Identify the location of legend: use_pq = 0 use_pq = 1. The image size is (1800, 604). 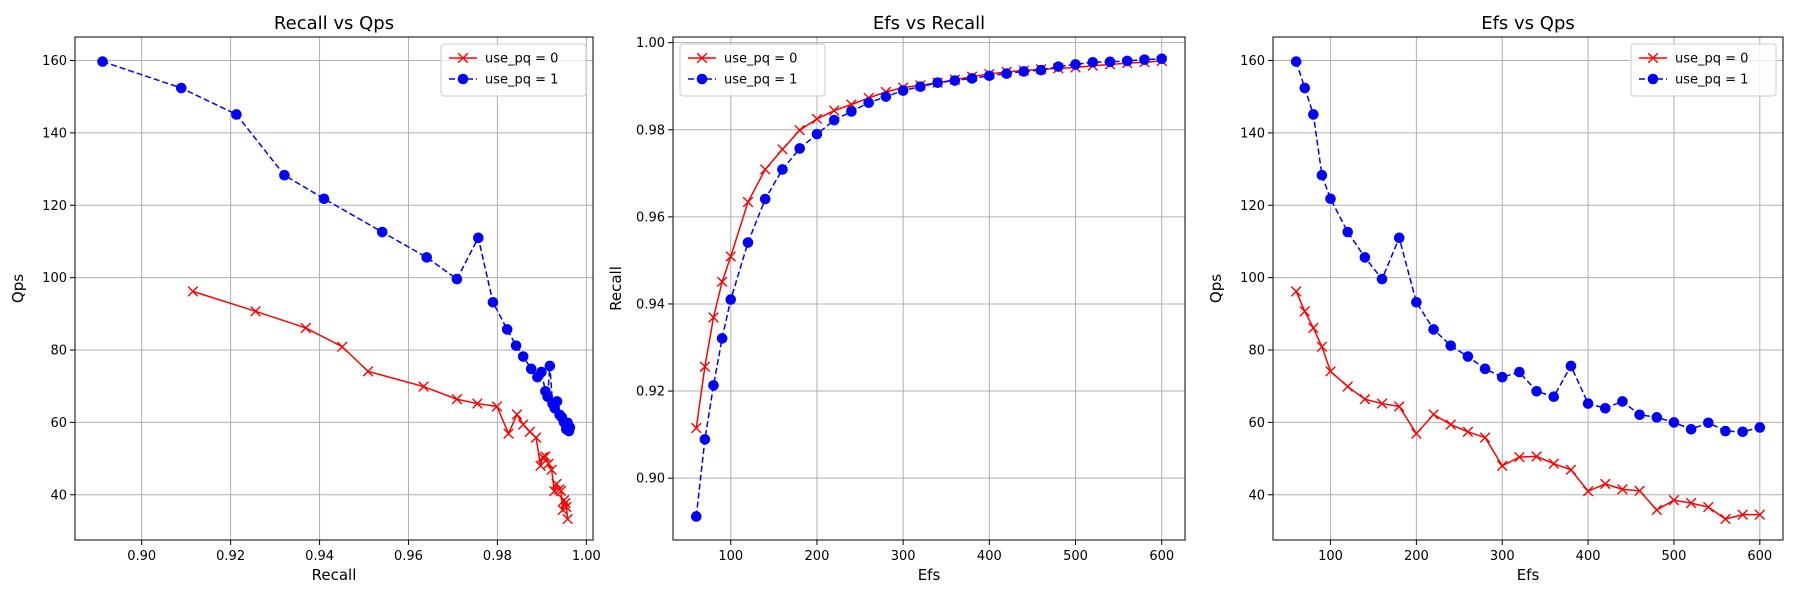
(752, 70).